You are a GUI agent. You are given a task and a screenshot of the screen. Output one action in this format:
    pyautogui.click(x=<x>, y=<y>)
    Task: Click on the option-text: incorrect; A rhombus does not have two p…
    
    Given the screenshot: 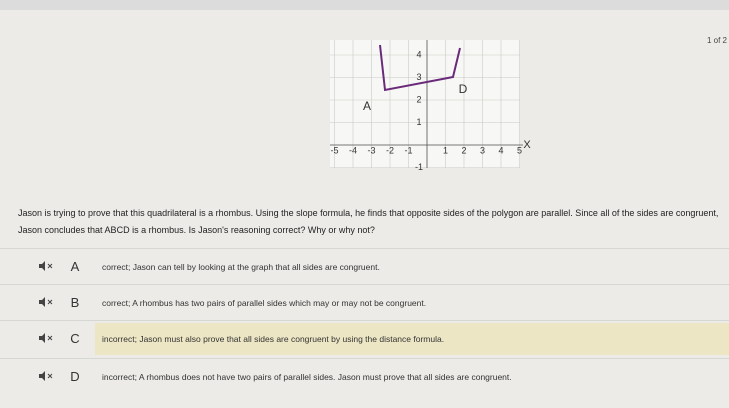 What is the action you would take?
    pyautogui.click(x=307, y=377)
    